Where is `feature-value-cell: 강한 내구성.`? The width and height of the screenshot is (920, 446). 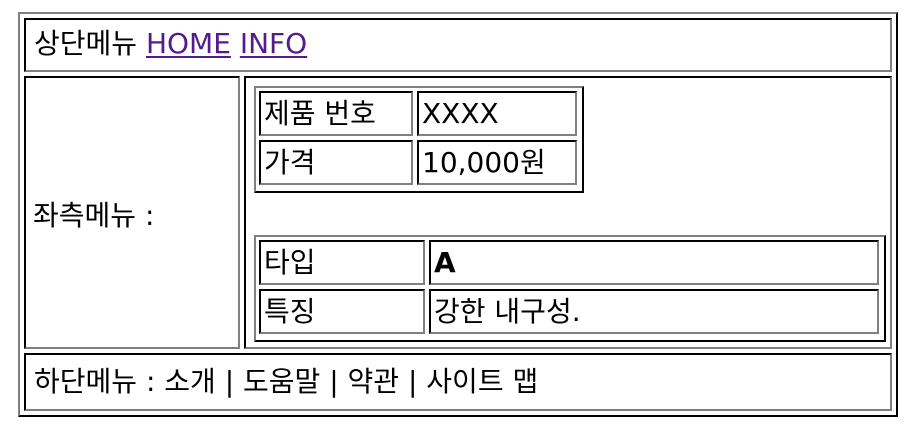
feature-value-cell: 강한 내구성. is located at coordinates (654, 311).